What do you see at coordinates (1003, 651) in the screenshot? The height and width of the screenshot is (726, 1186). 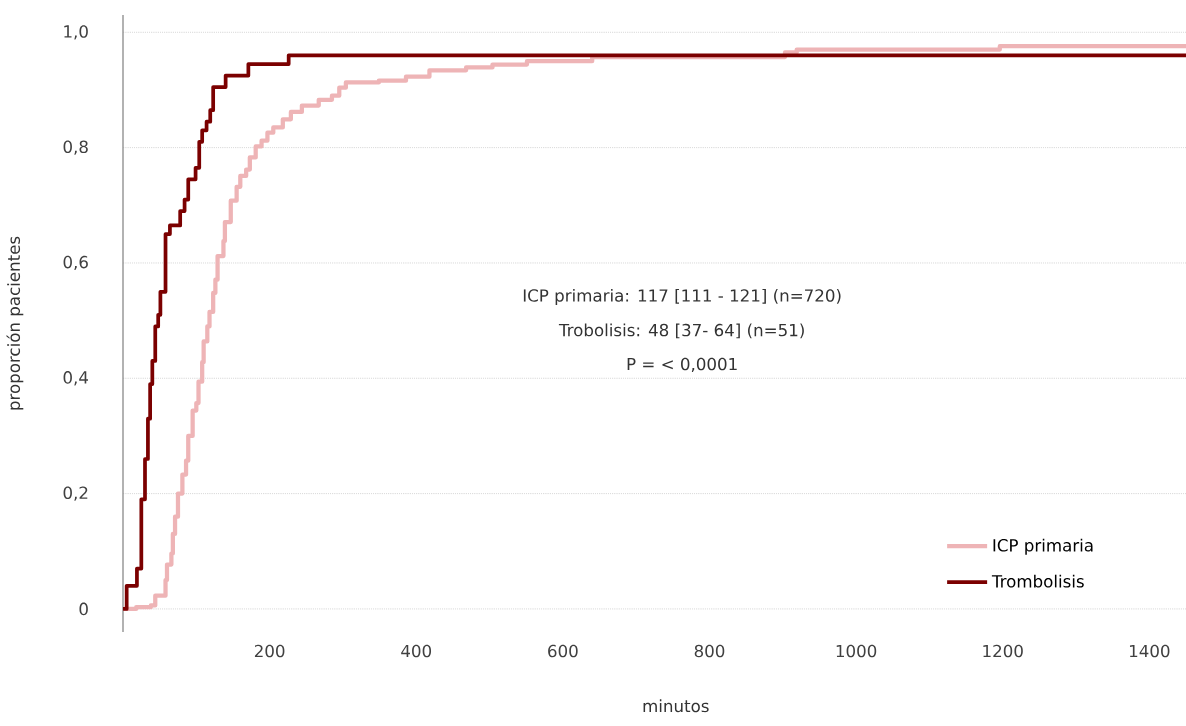 I see `x-tick-label: 1200` at bounding box center [1003, 651].